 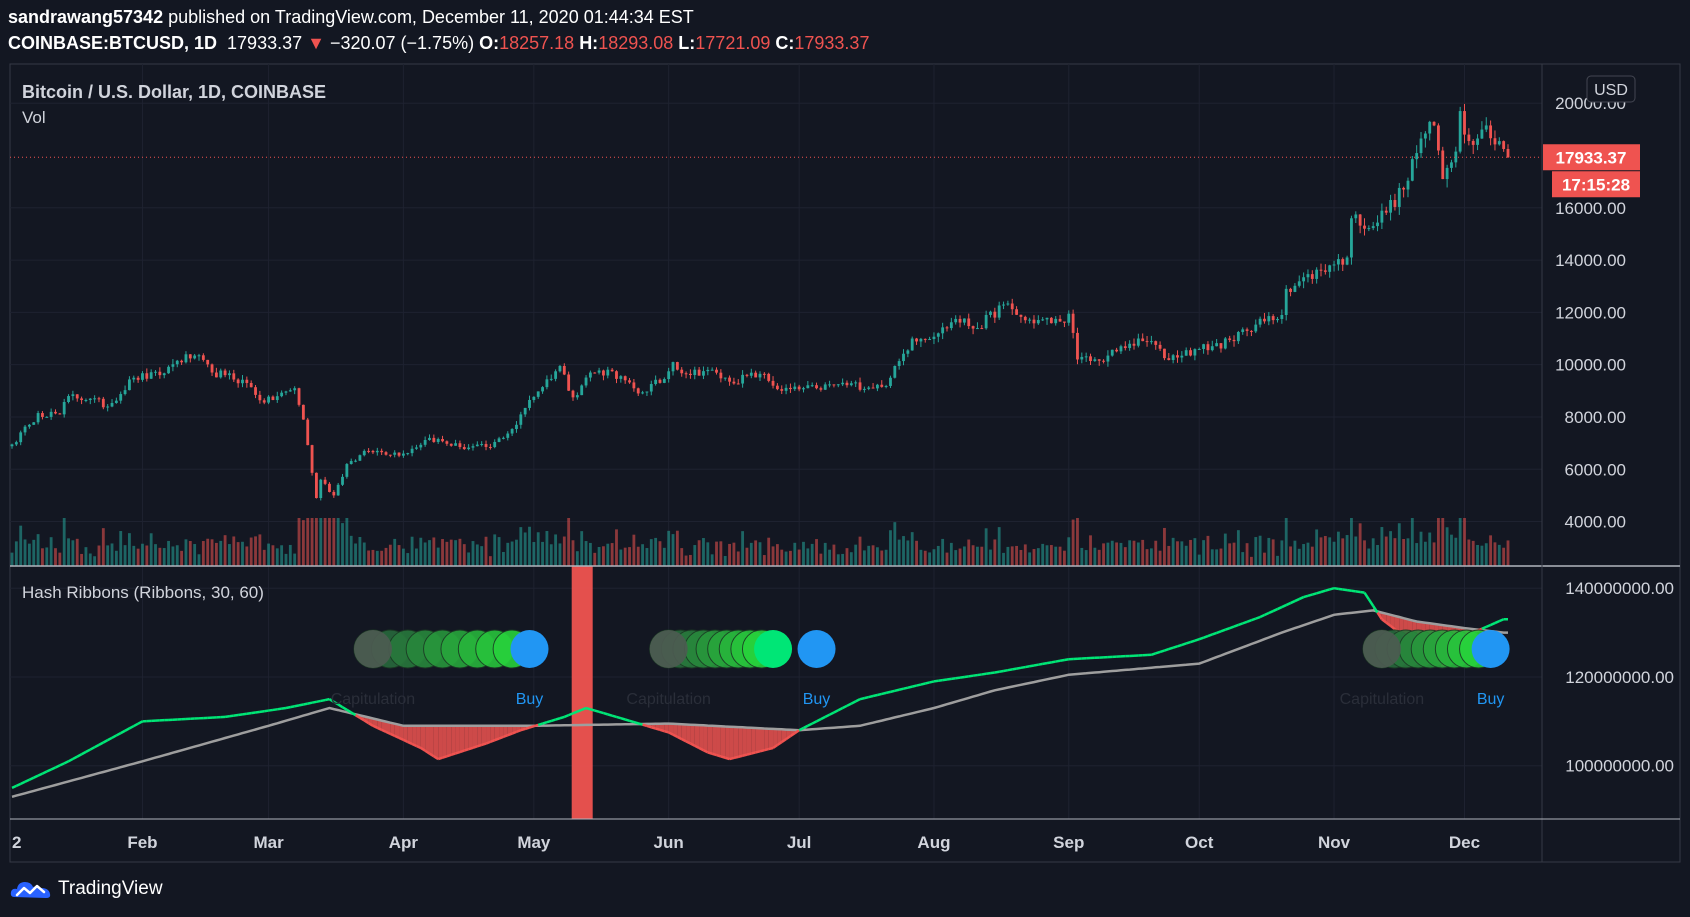 What do you see at coordinates (86, 889) in the screenshot?
I see `tradingview-brand: TradingView` at bounding box center [86, 889].